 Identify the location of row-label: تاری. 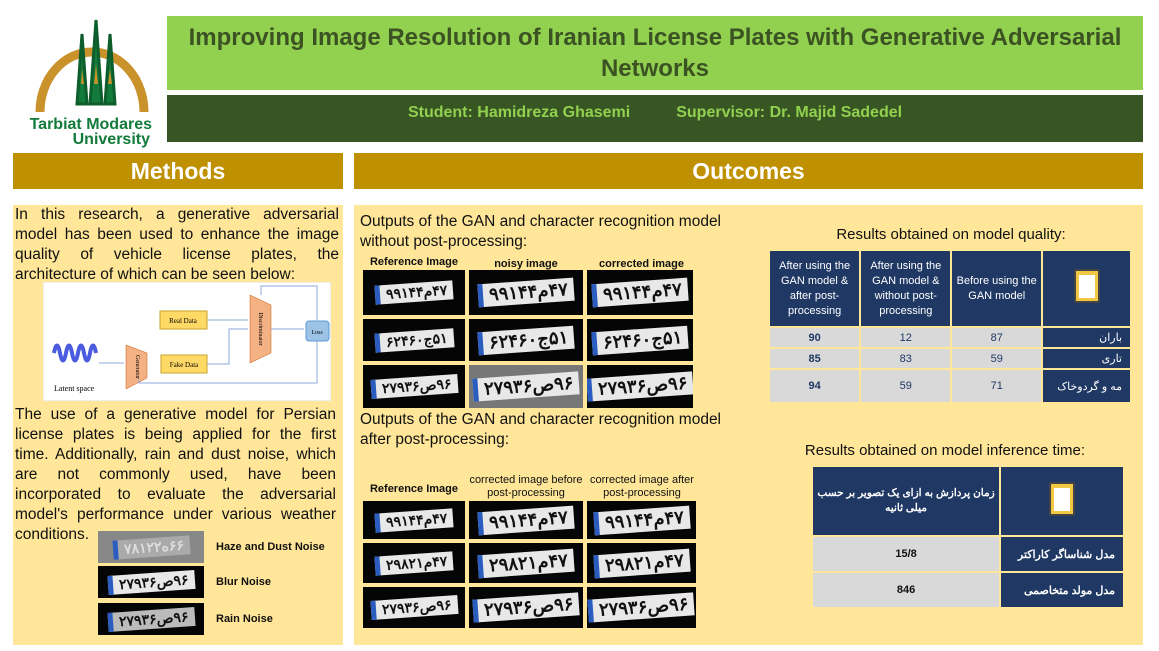
(1086, 358).